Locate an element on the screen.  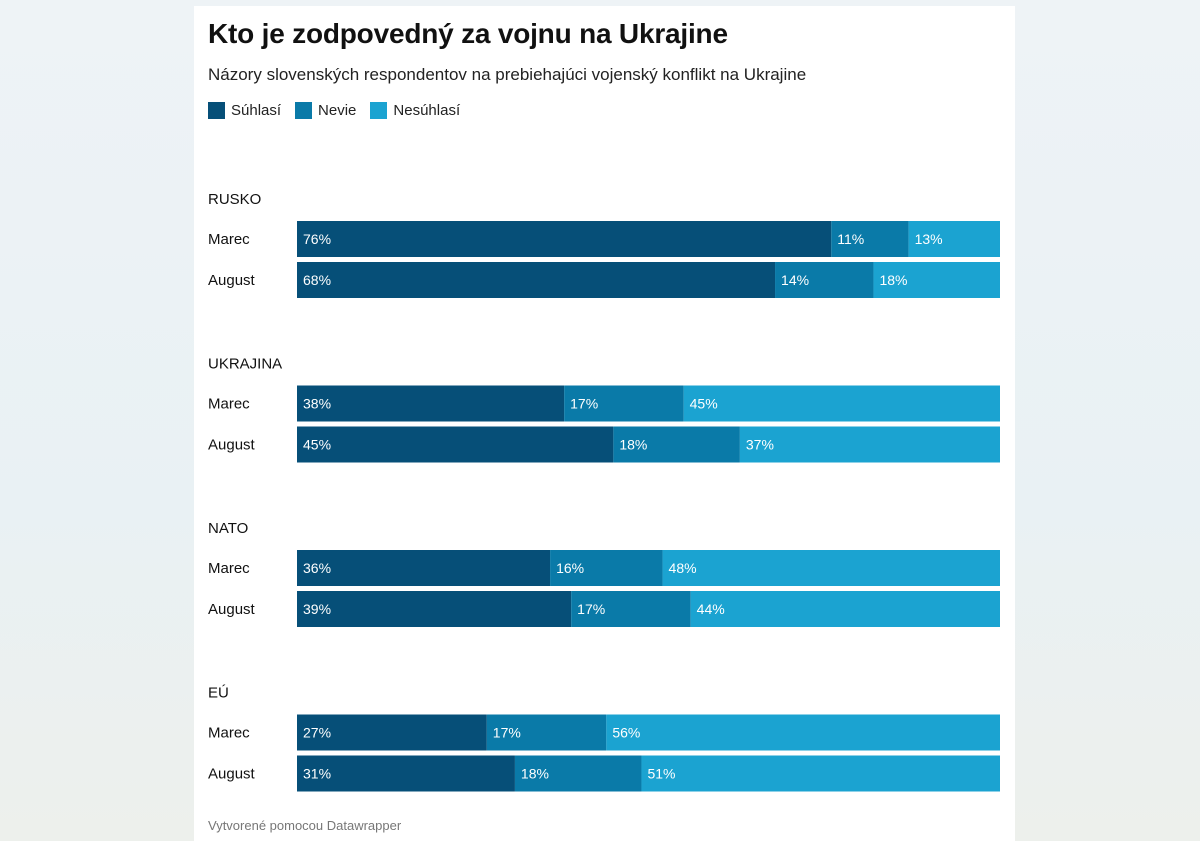
chart-legend: Súhlasí Nevie Nesúhlasí is located at coordinates (334, 110).